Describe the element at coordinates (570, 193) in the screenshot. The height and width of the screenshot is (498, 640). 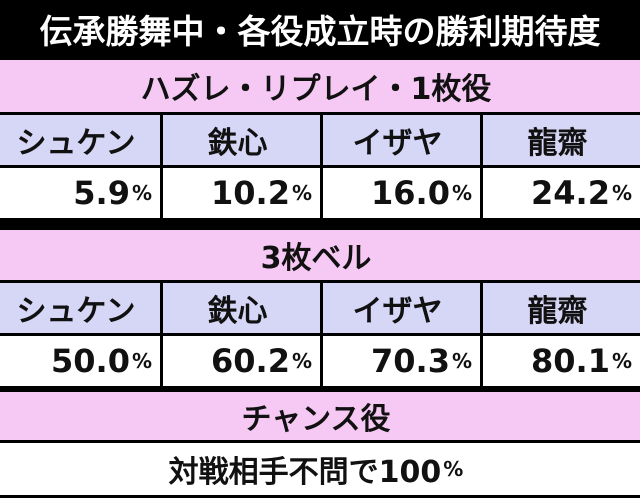
I see `value: 24.2` at that location.